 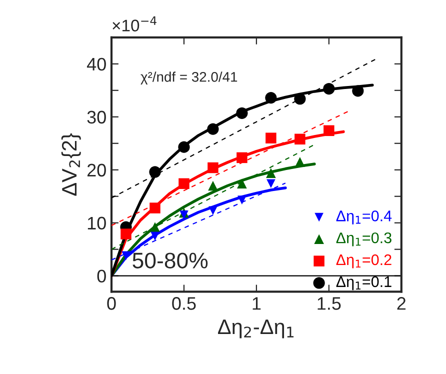 I want to click on legend-label: Δη$_{1}$=0.2, so click(x=364, y=261).